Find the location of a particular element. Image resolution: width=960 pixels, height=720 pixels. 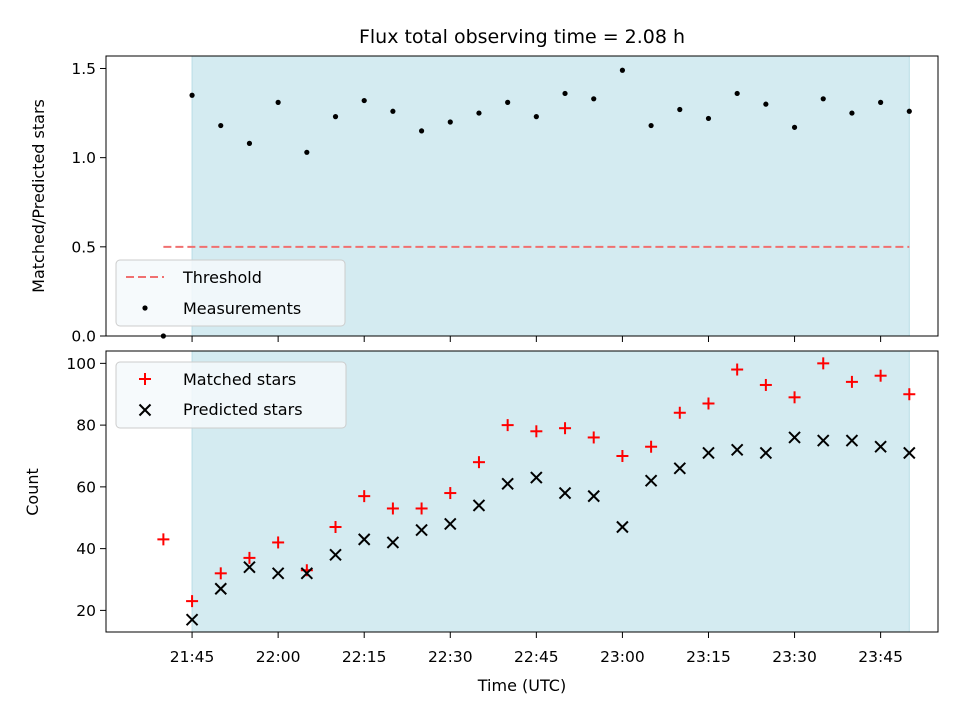

count-y-ticks: 20 40 60 80 100 is located at coordinates (86, 487).